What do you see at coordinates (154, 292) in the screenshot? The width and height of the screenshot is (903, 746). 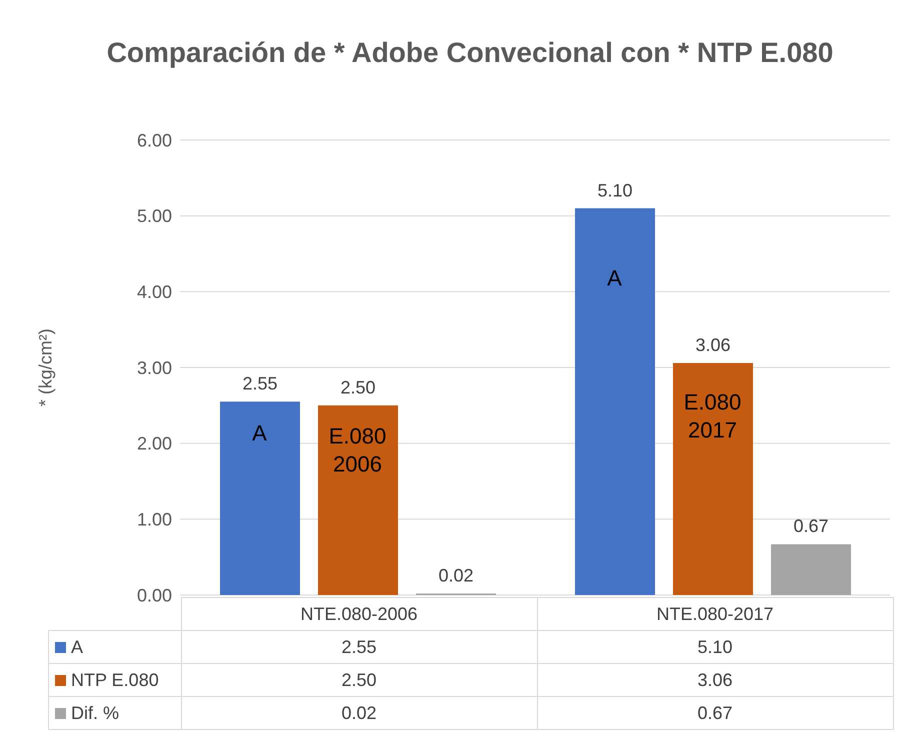 I see `y-tick-label: 4.00` at bounding box center [154, 292].